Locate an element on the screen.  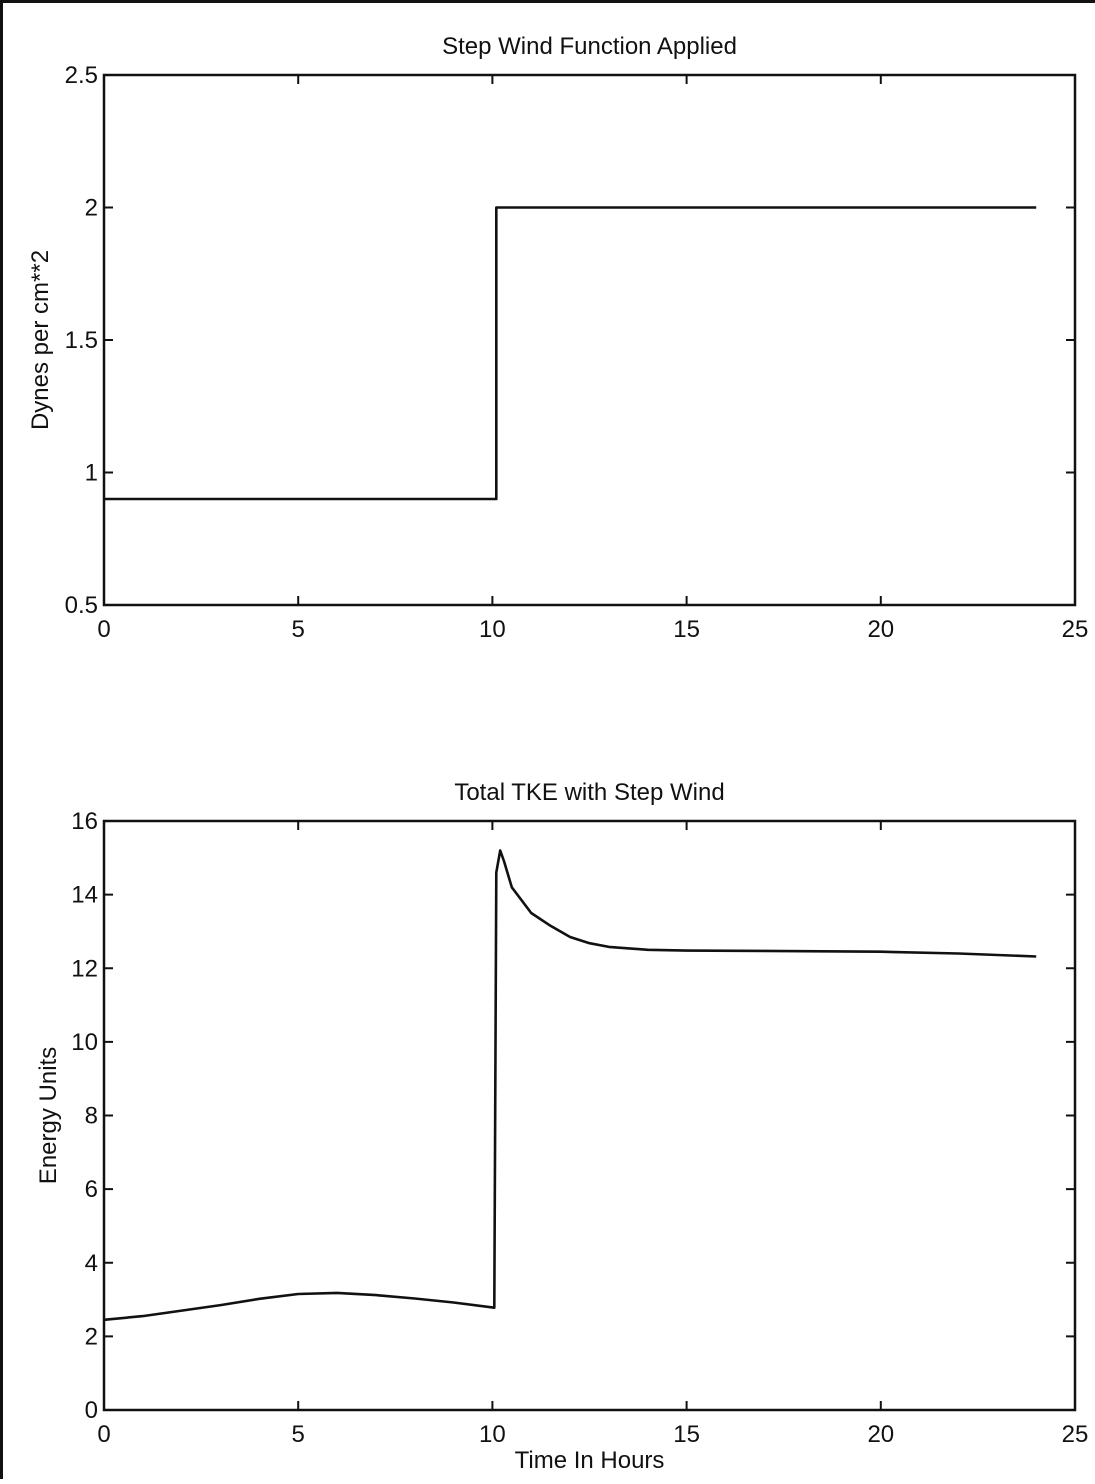
y-tick-label: 14 is located at coordinates (84, 895).